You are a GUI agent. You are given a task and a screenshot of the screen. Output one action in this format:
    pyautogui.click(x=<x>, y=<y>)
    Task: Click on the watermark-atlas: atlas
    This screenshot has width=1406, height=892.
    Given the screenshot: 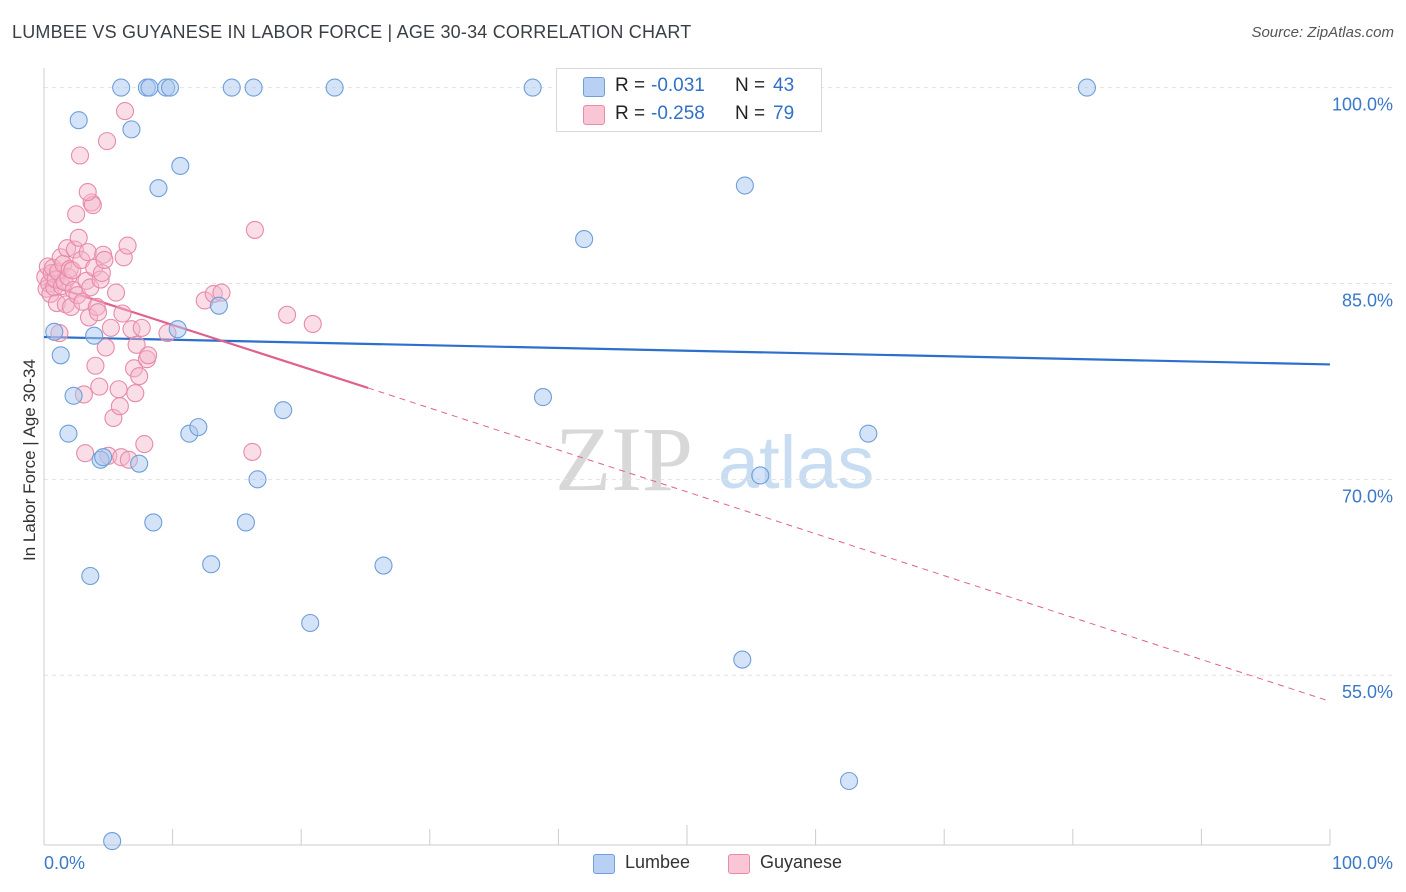 What is the action you would take?
    pyautogui.click(x=796, y=462)
    